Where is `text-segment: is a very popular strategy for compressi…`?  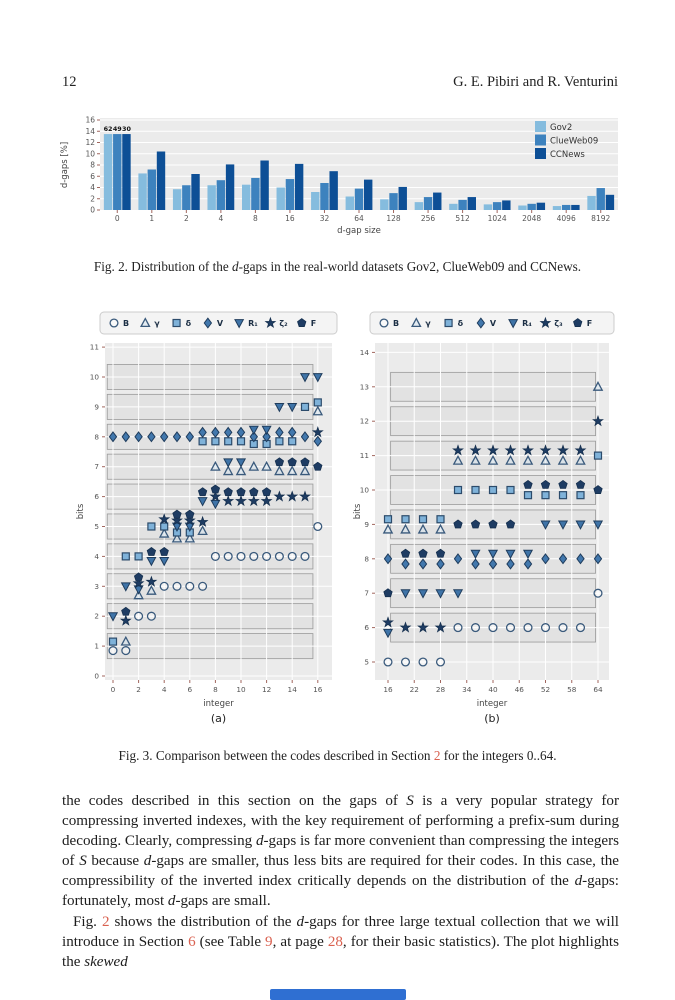 text-segment: is a very popular strategy for compressi… is located at coordinates (340, 821).